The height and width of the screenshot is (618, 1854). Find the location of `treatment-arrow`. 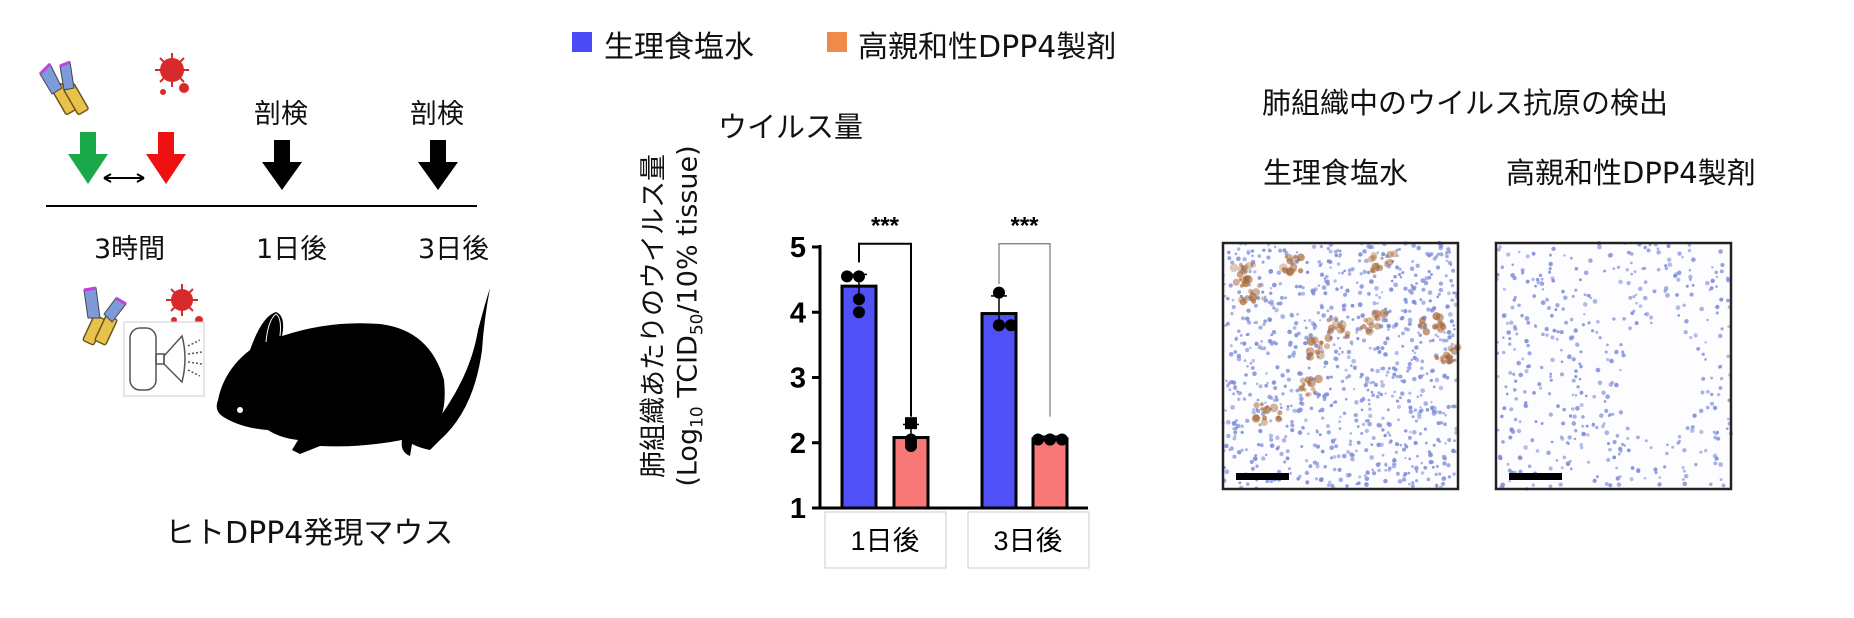

treatment-arrow is located at coordinates (88, 158).